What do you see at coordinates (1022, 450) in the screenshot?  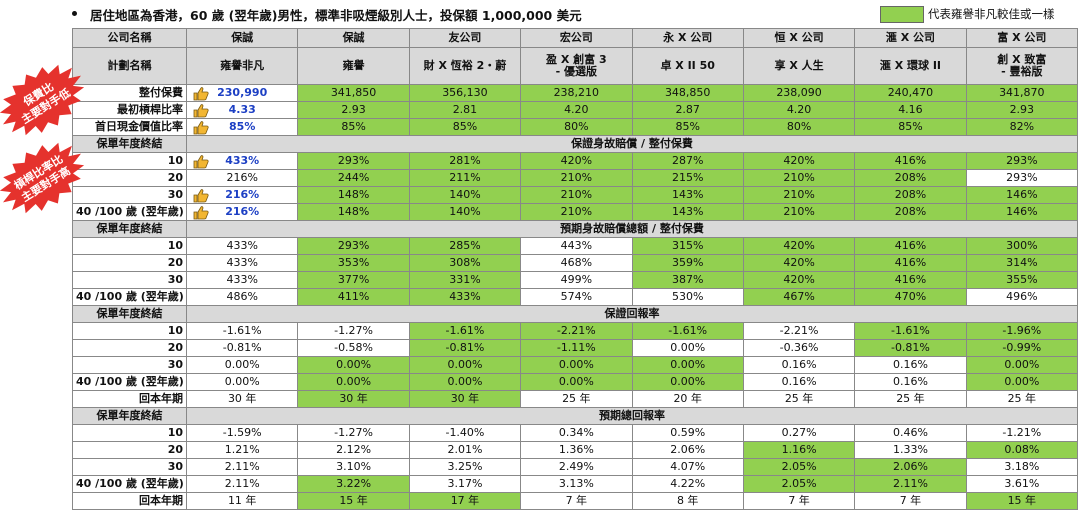 I see `cell: 0.08%` at bounding box center [1022, 450].